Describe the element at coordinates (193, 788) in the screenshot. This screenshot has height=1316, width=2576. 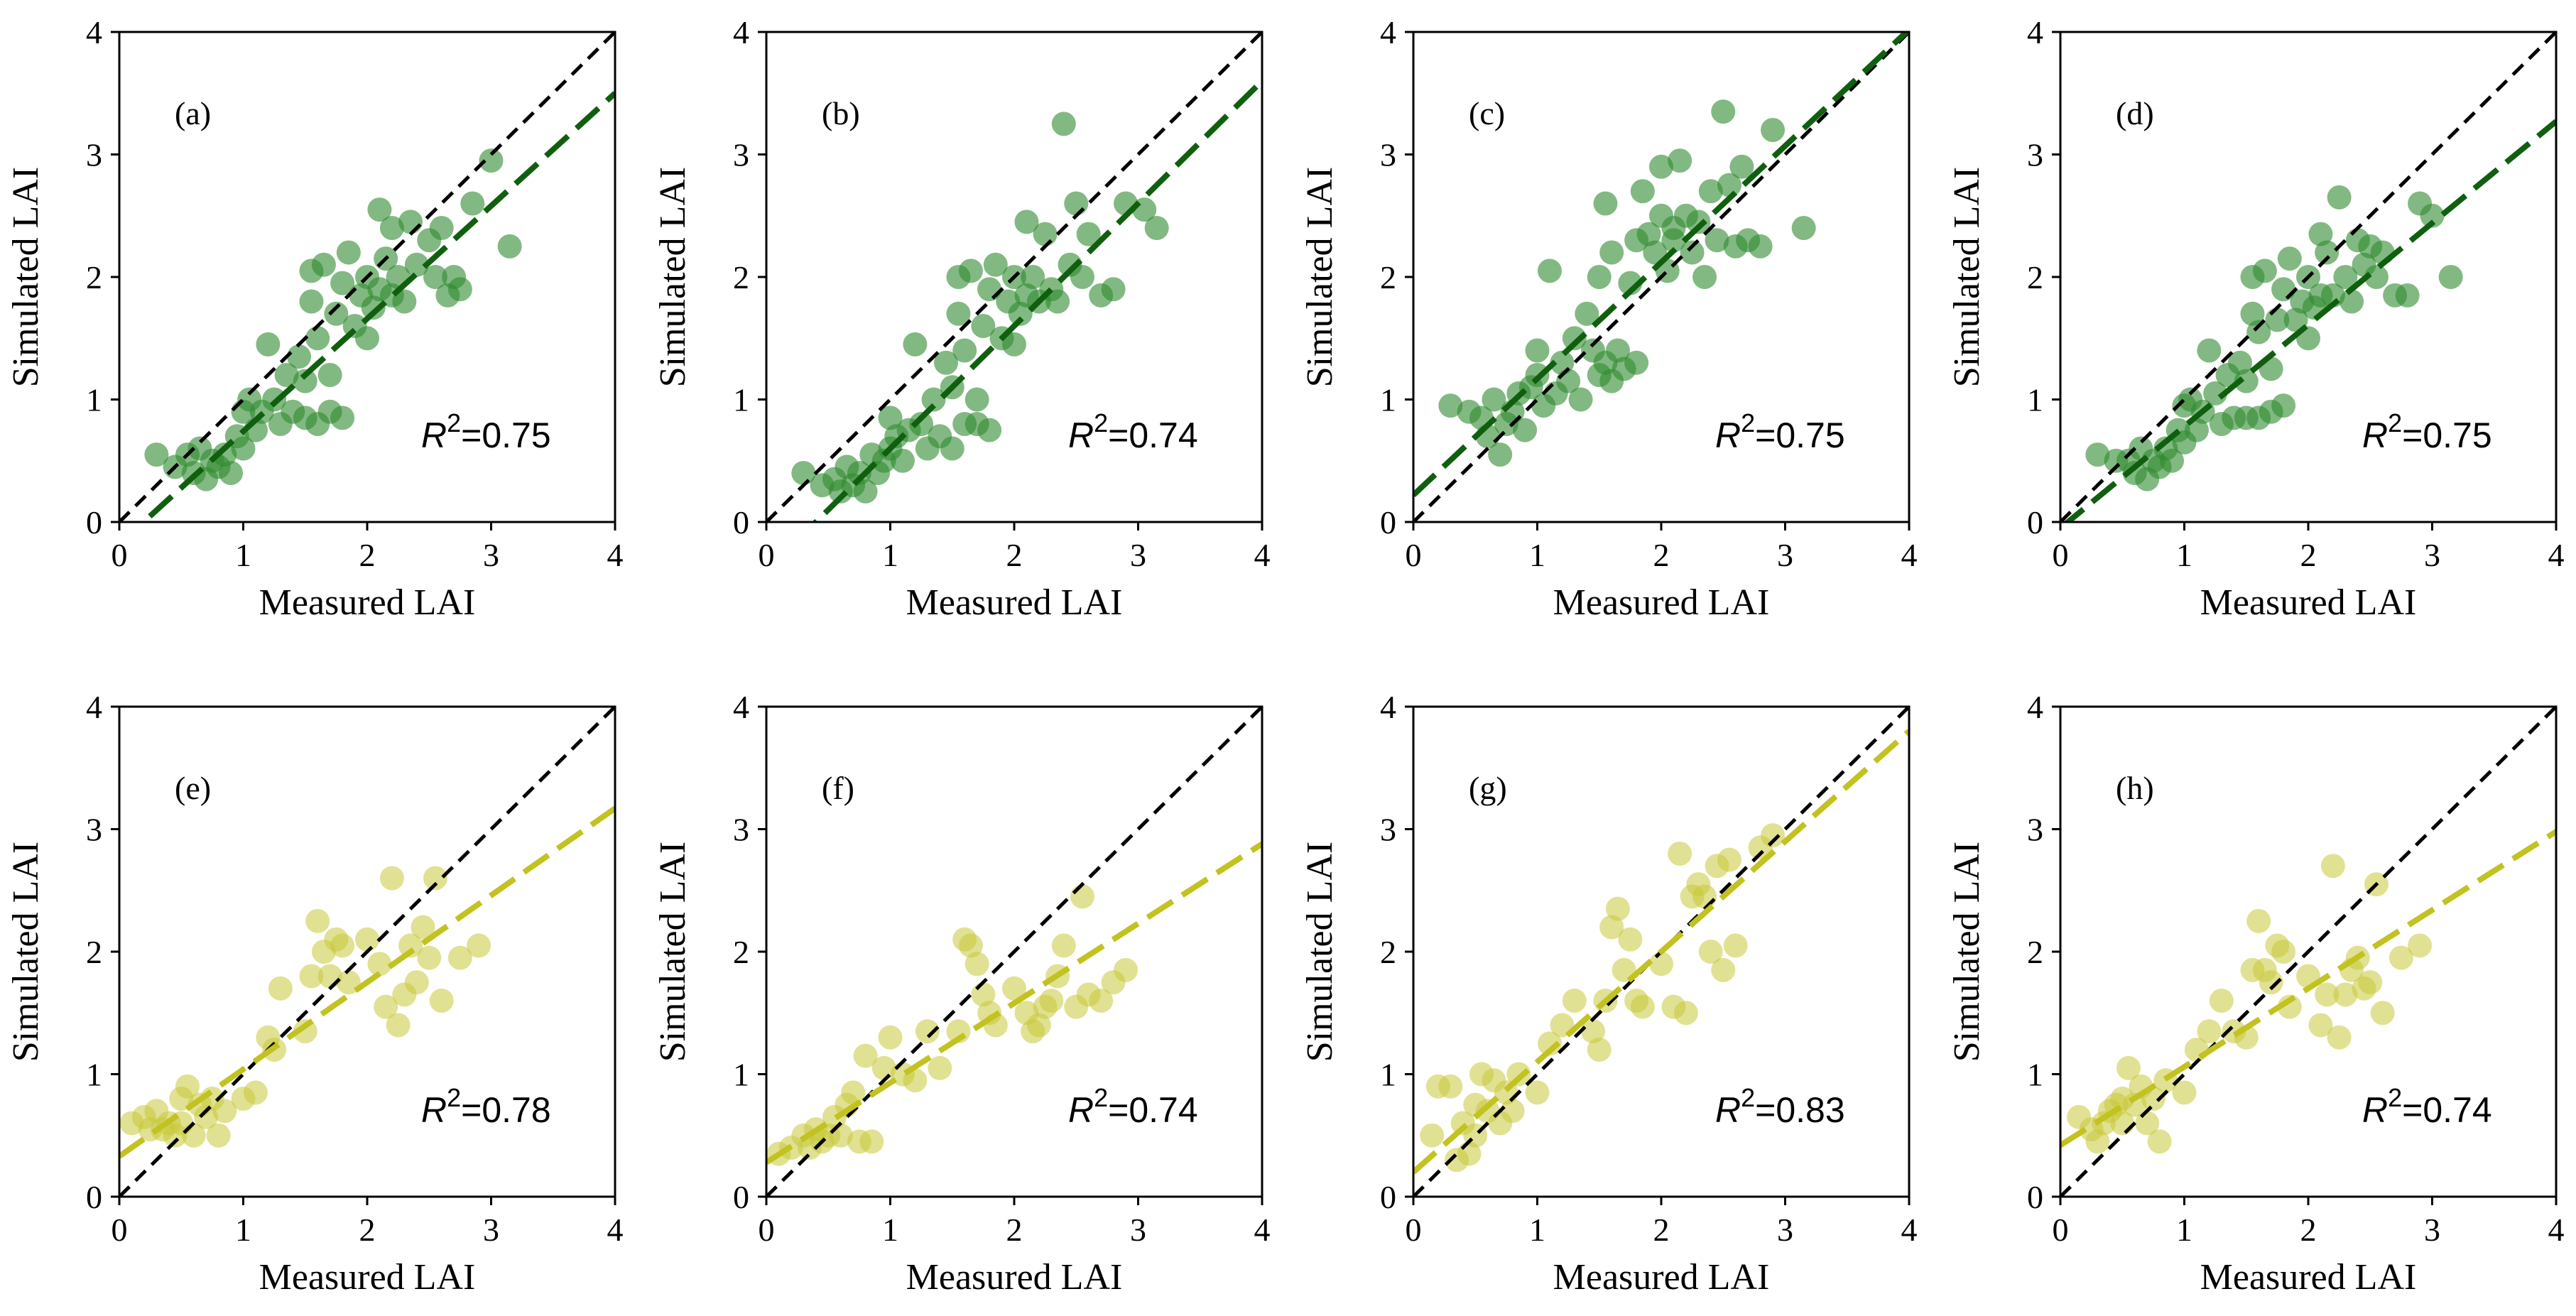
I see `panel-label: (e)` at that location.